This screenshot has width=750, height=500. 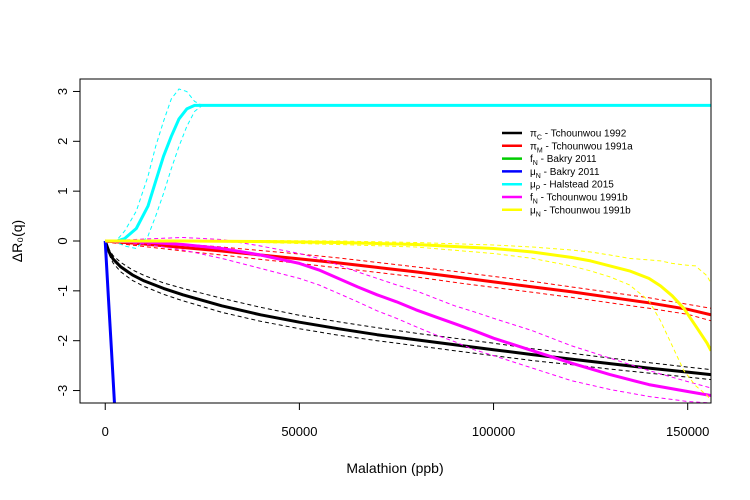 What do you see at coordinates (62, 141) in the screenshot?
I see `y-tick-label-5: 2` at bounding box center [62, 141].